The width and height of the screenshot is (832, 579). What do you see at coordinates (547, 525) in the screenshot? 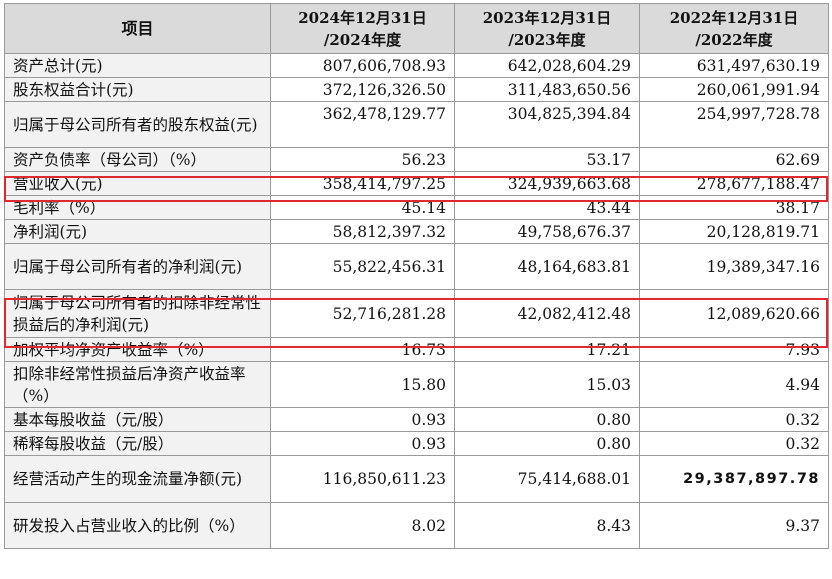
I see `cell-2023: 8.43` at bounding box center [547, 525].